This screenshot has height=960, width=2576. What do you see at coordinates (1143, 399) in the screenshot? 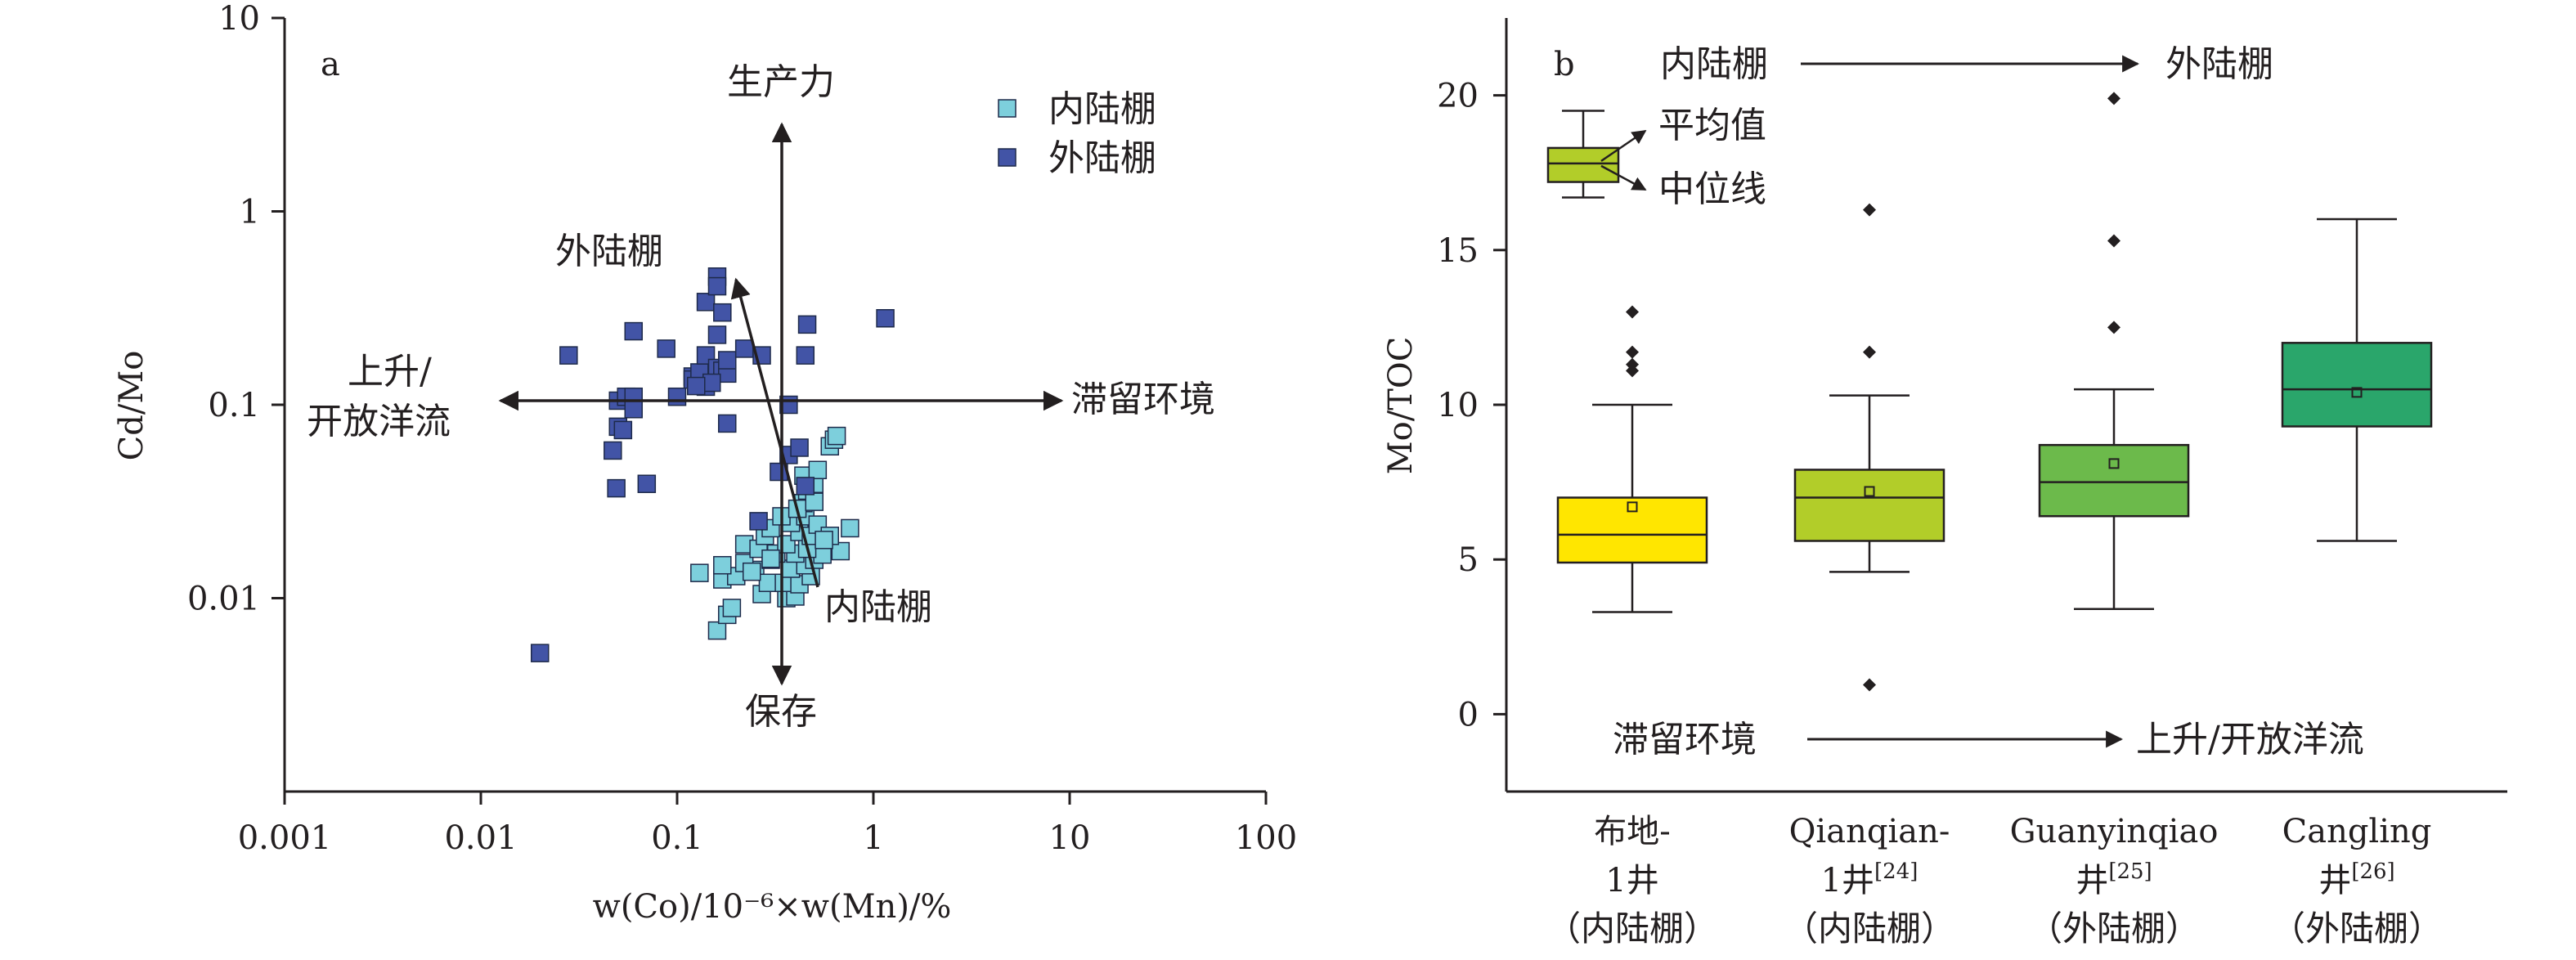
I see `label-restricted: 滞留环境` at bounding box center [1143, 399].